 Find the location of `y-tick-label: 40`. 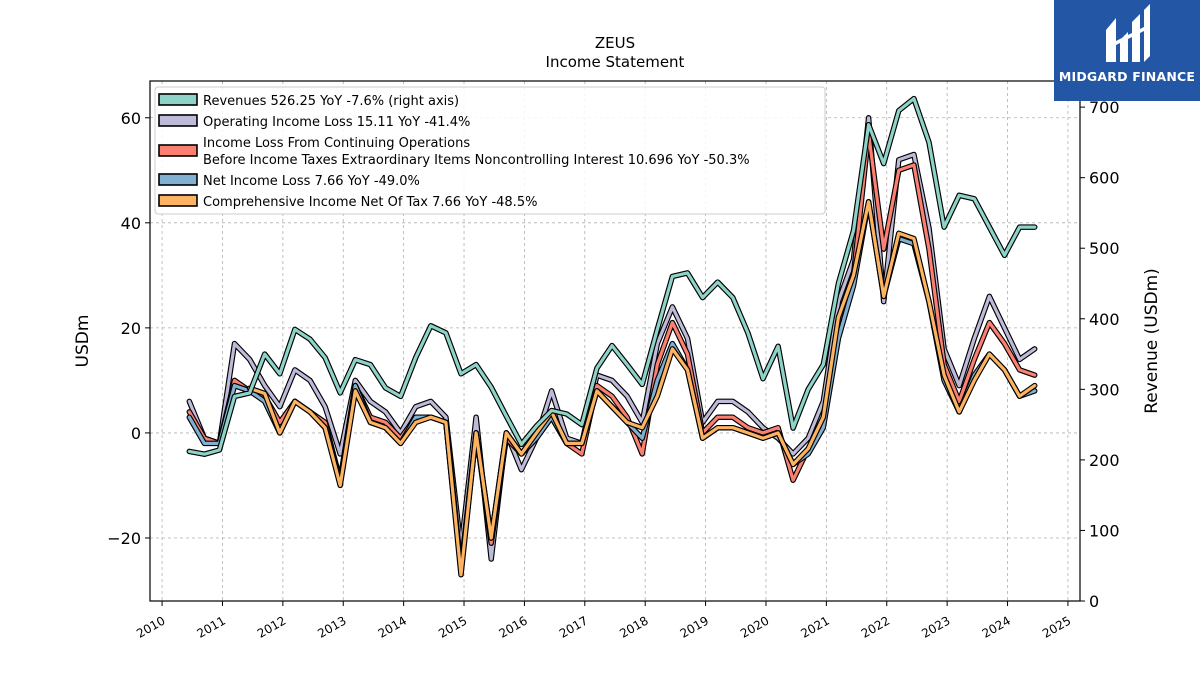

y-tick-label: 40 is located at coordinates (131, 223).